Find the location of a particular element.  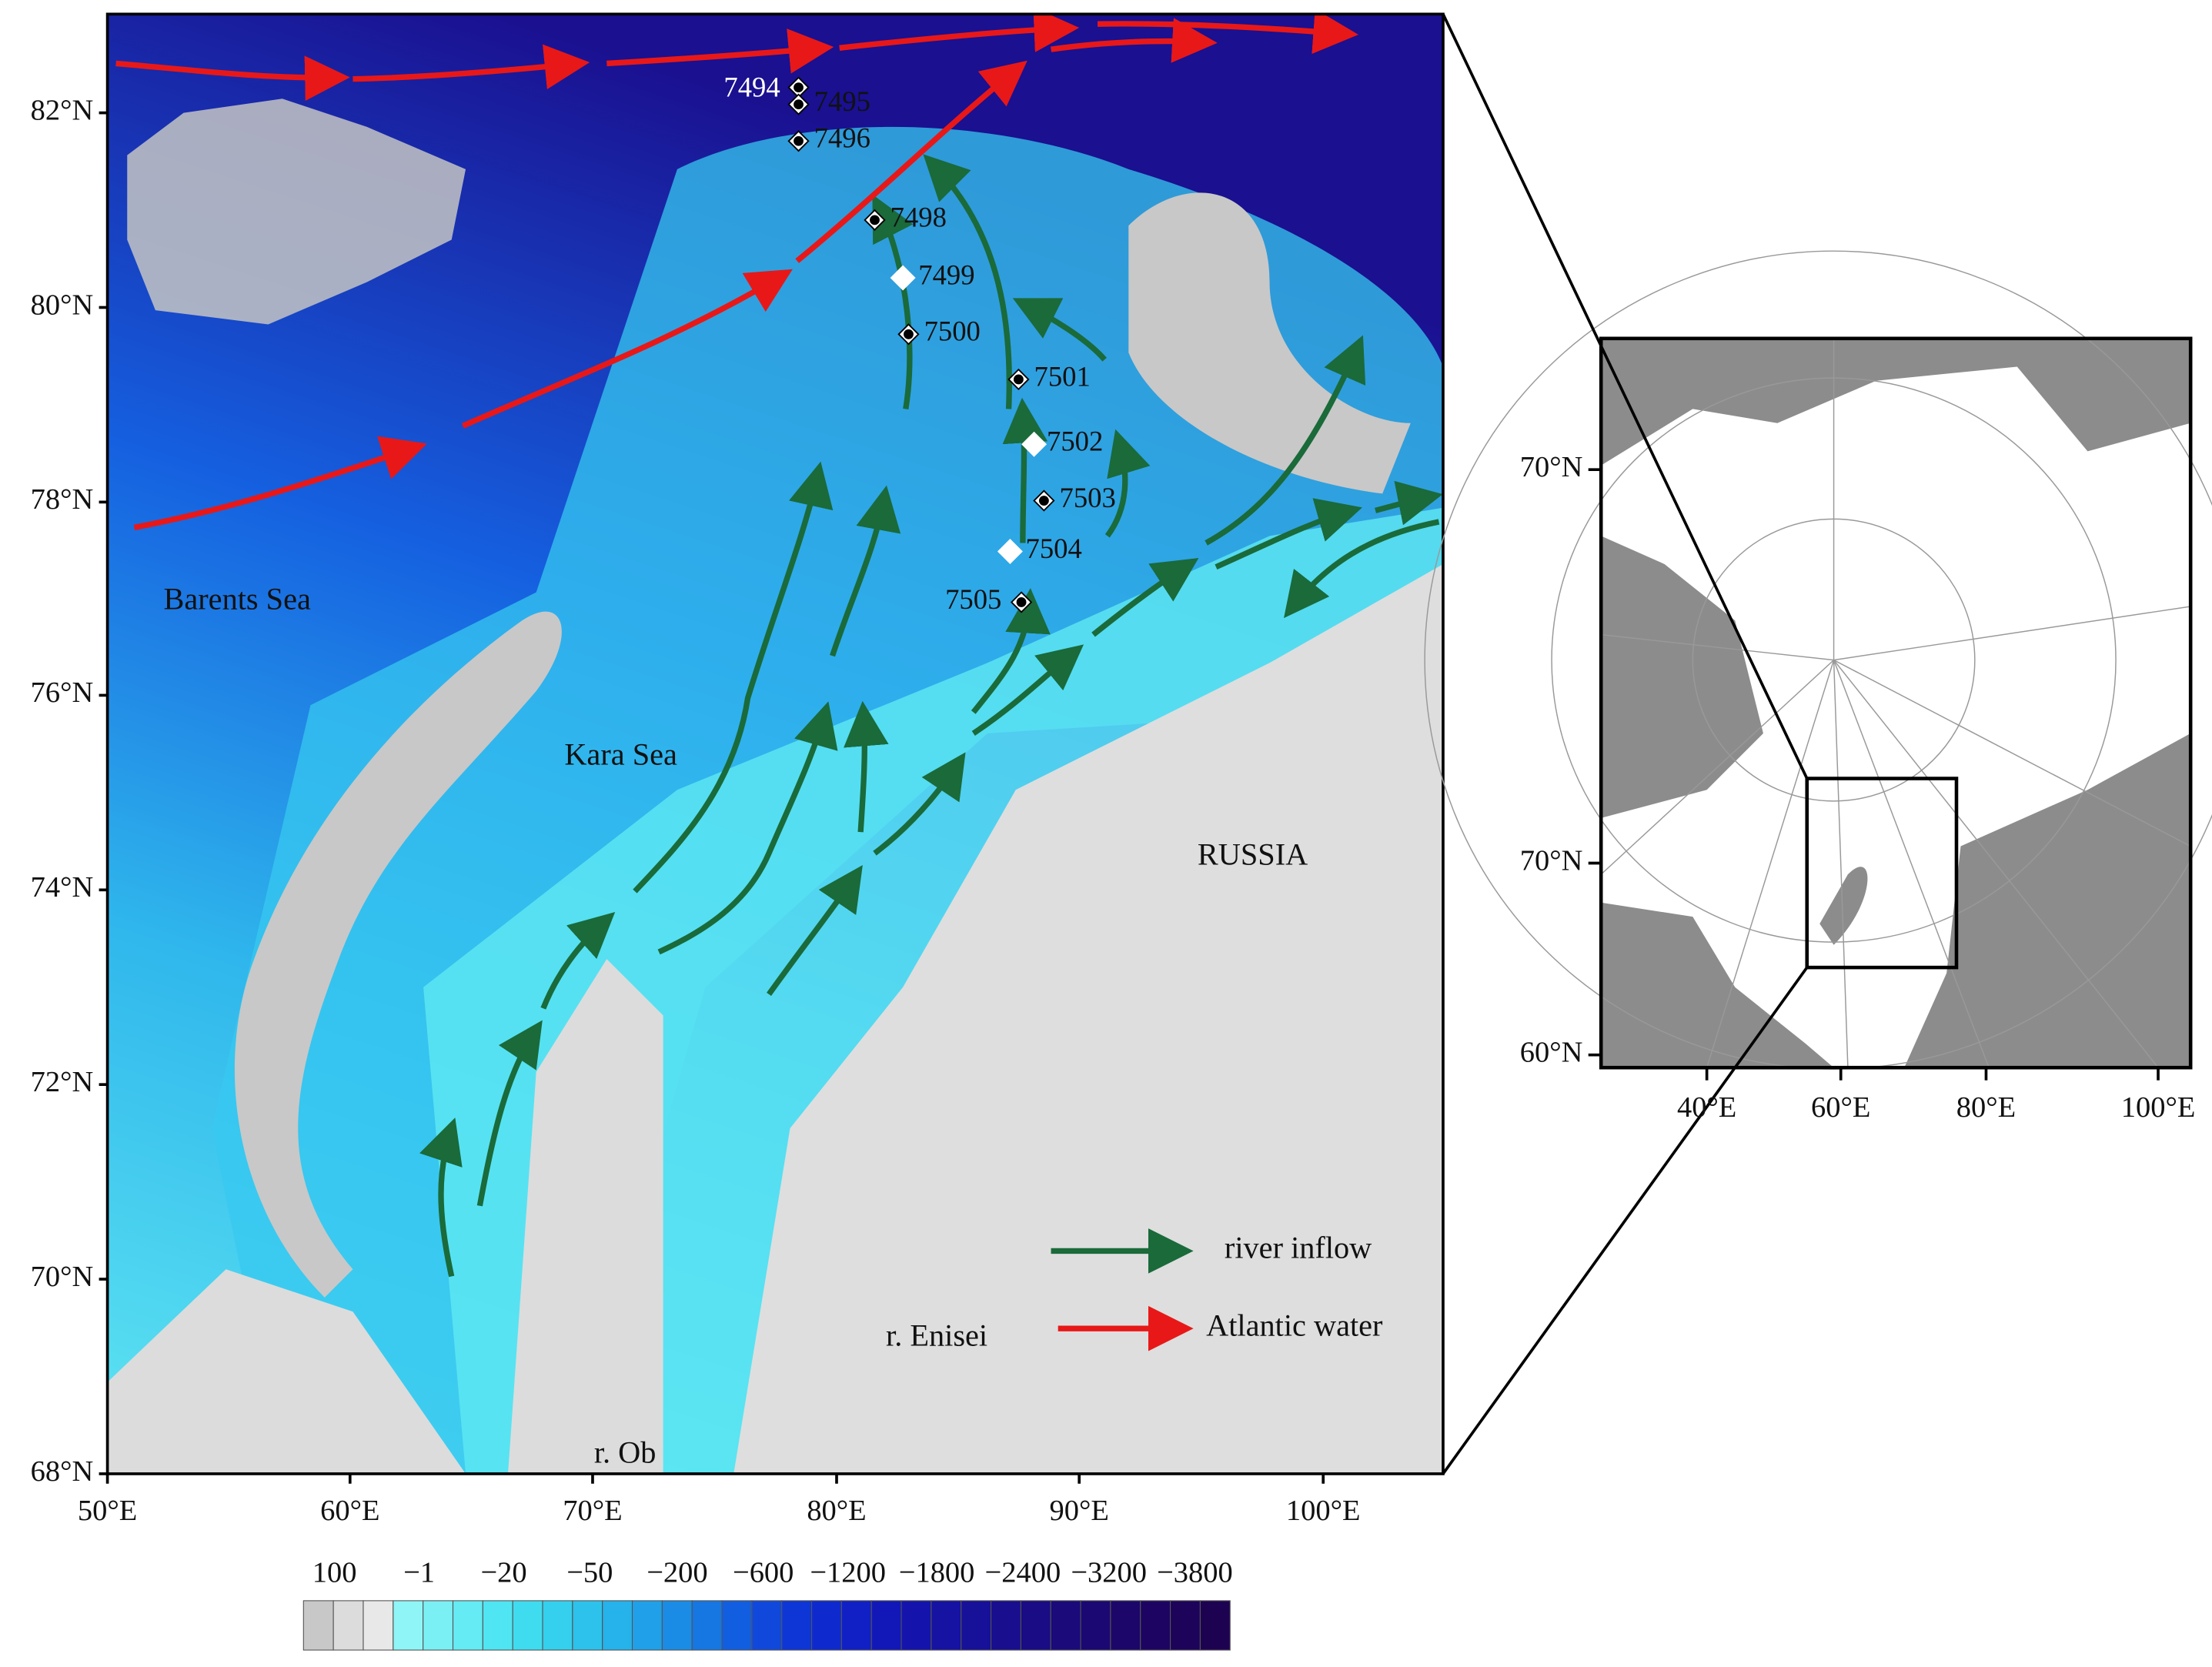

lon-label: 50°E is located at coordinates (107, 1511).